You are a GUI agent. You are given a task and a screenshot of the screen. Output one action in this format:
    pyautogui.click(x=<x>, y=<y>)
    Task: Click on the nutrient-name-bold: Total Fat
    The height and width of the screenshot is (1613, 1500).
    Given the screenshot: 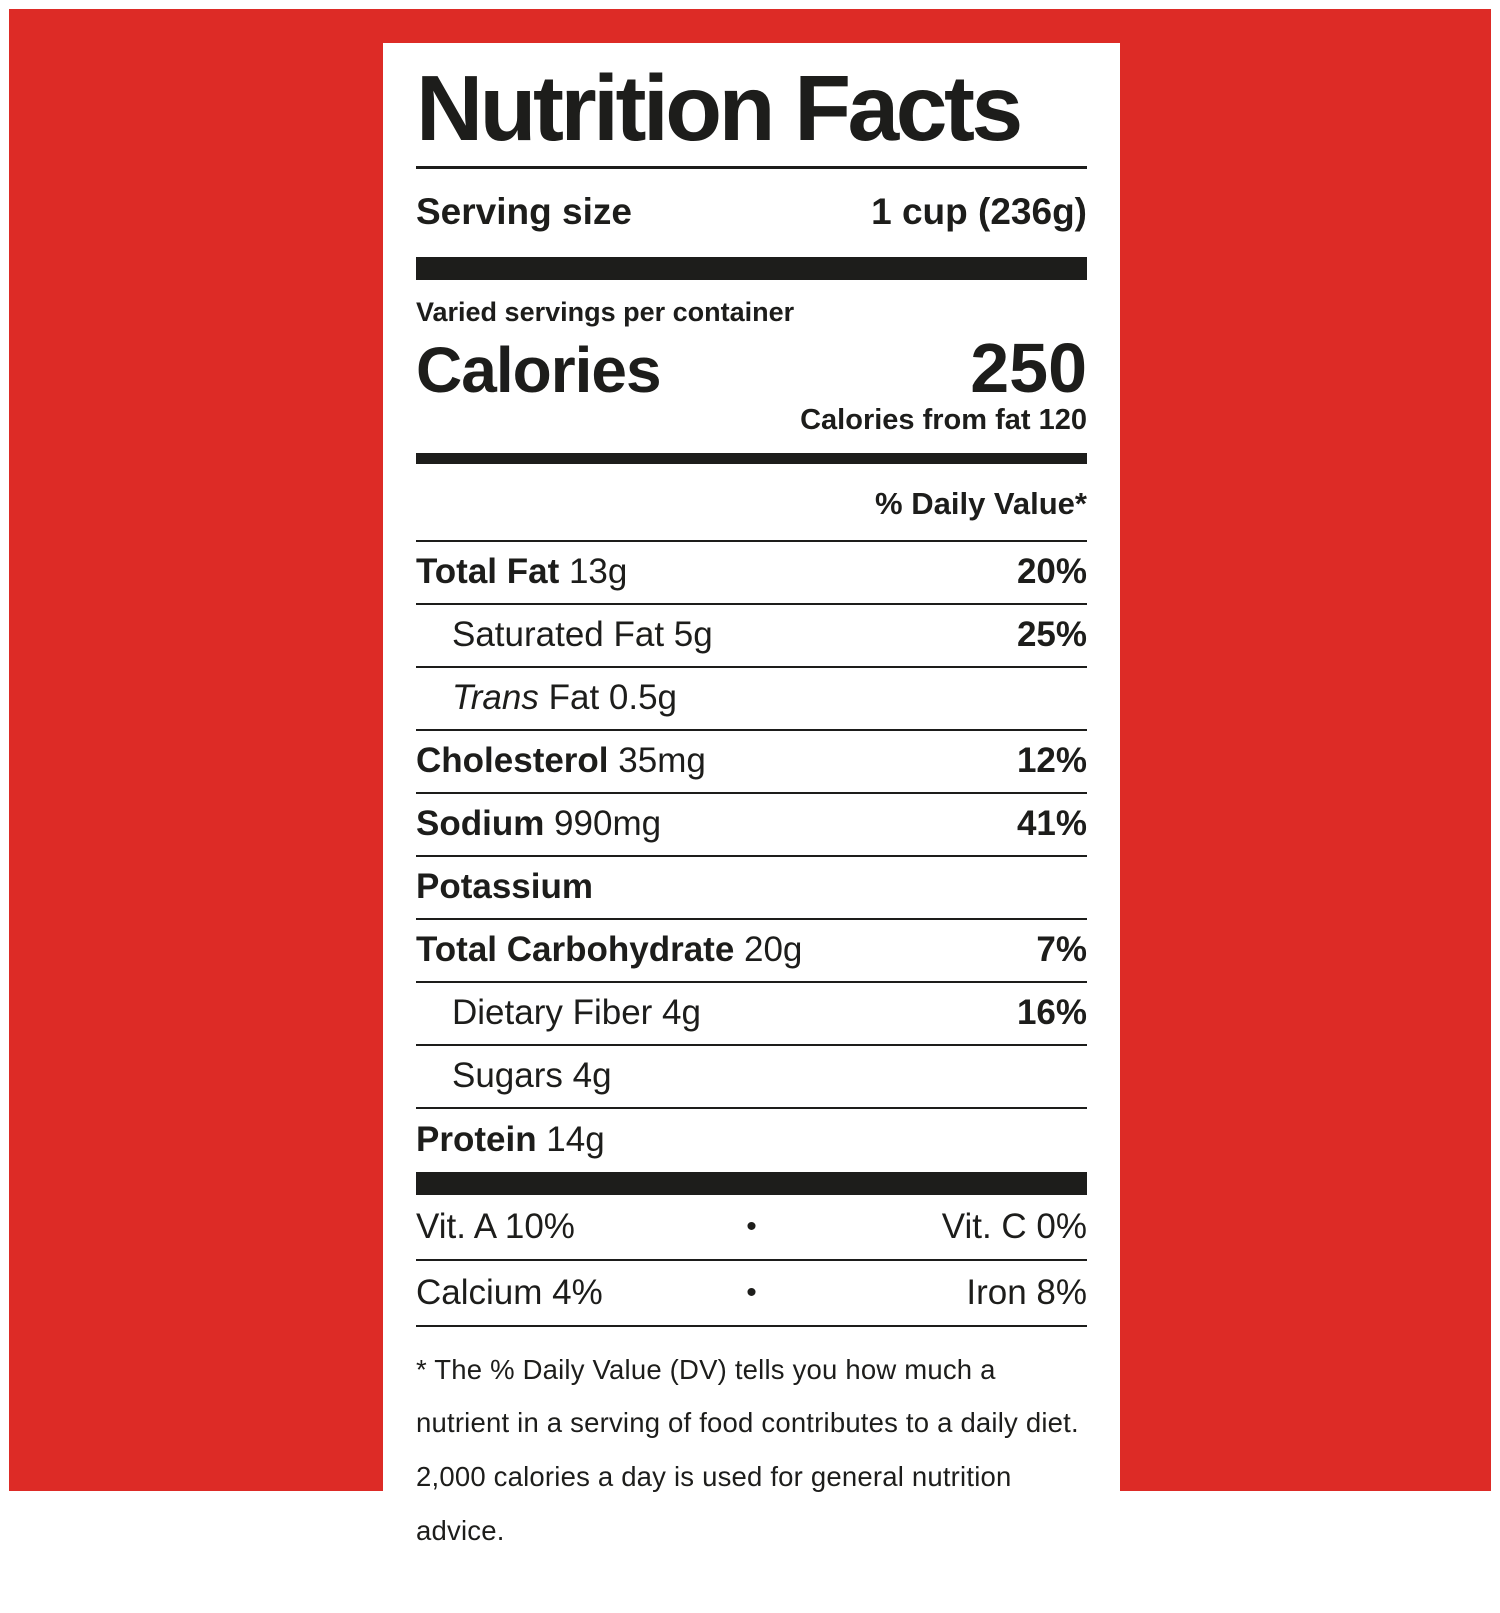 What is the action you would take?
    pyautogui.click(x=488, y=572)
    